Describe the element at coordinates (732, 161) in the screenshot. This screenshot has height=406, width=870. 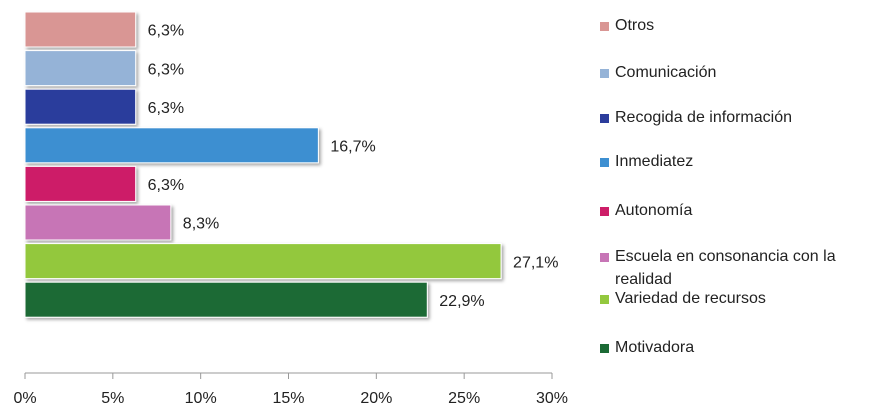
I see `legend-item: Inmediatez` at that location.